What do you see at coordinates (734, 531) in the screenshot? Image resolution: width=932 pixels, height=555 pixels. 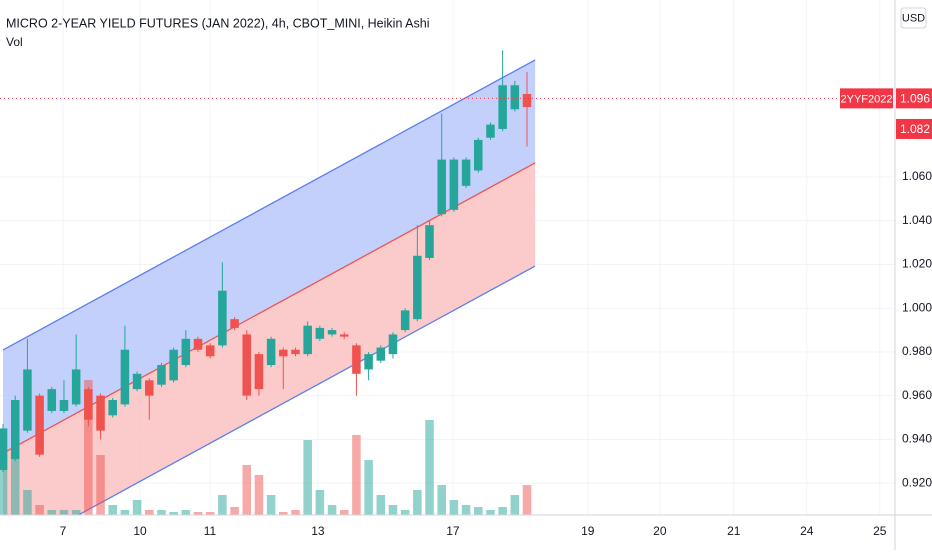 I see `x-tick-label: 21` at bounding box center [734, 531].